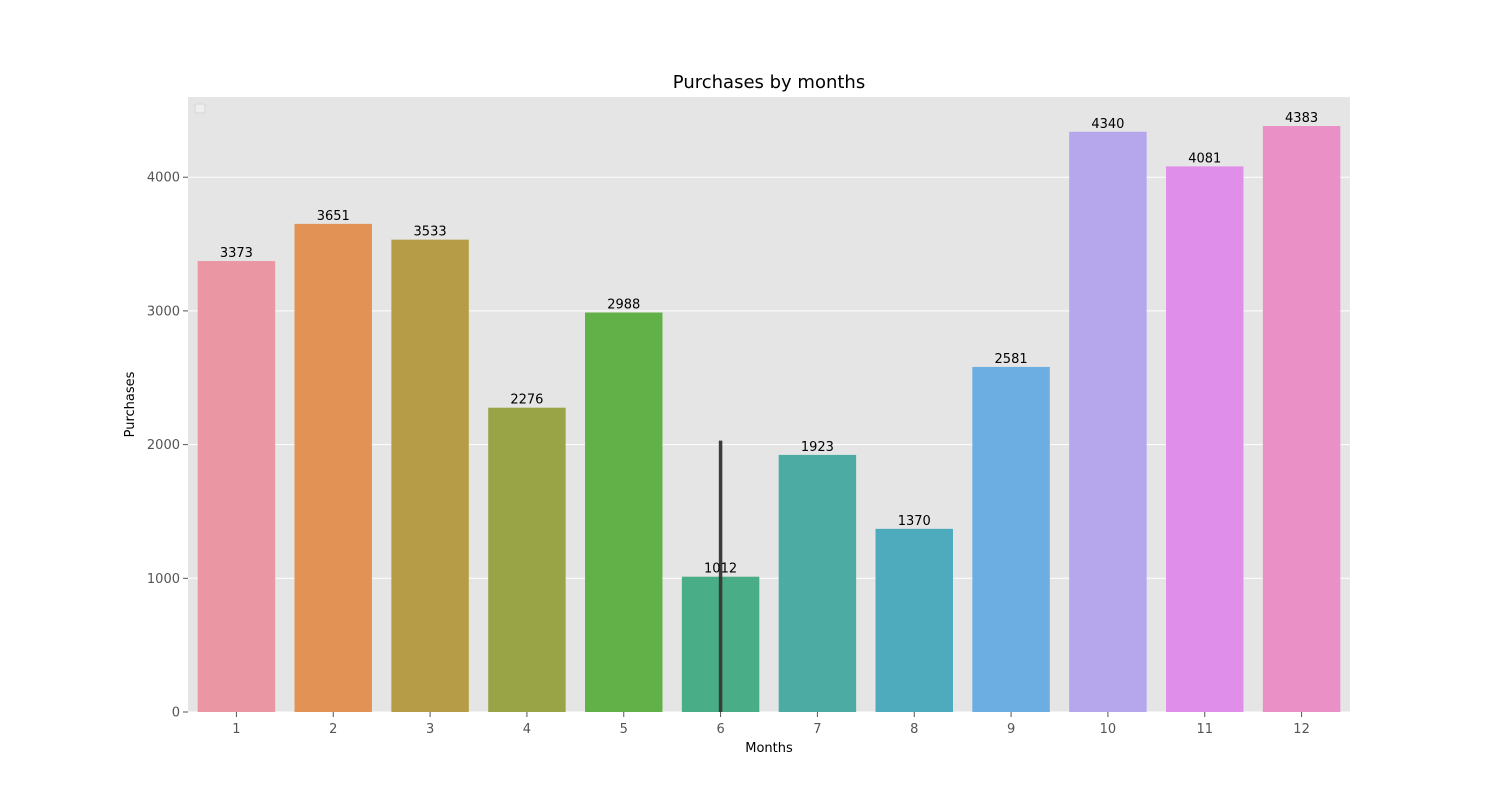 The height and width of the screenshot is (800, 1500). I want to click on chart-title: Purchases by months, so click(769, 82).